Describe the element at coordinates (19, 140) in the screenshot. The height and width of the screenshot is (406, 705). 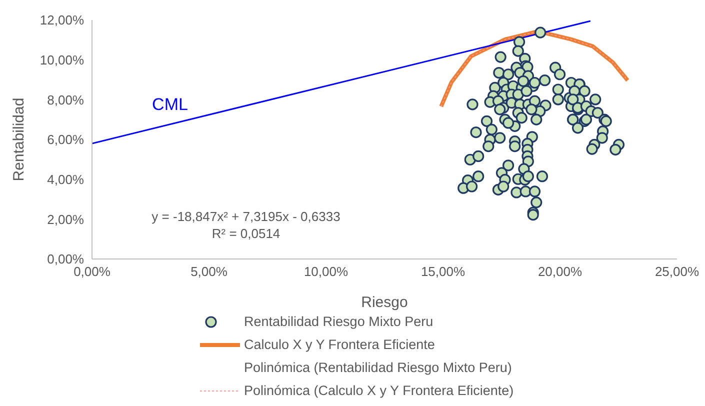
I see `y-axis-title: Rentabilidad` at that location.